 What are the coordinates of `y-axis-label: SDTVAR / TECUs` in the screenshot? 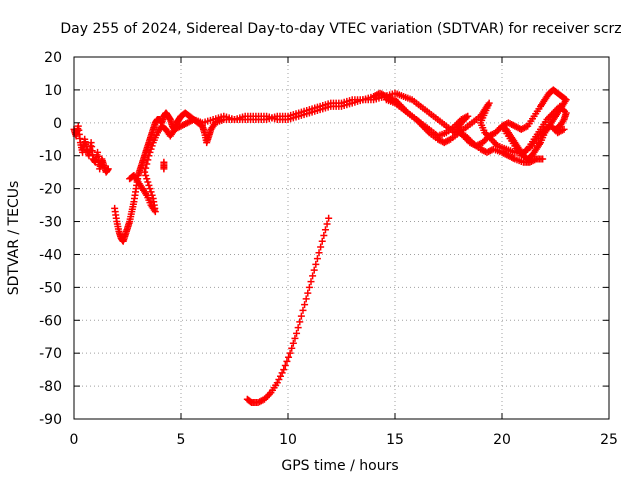 It's located at (14, 238).